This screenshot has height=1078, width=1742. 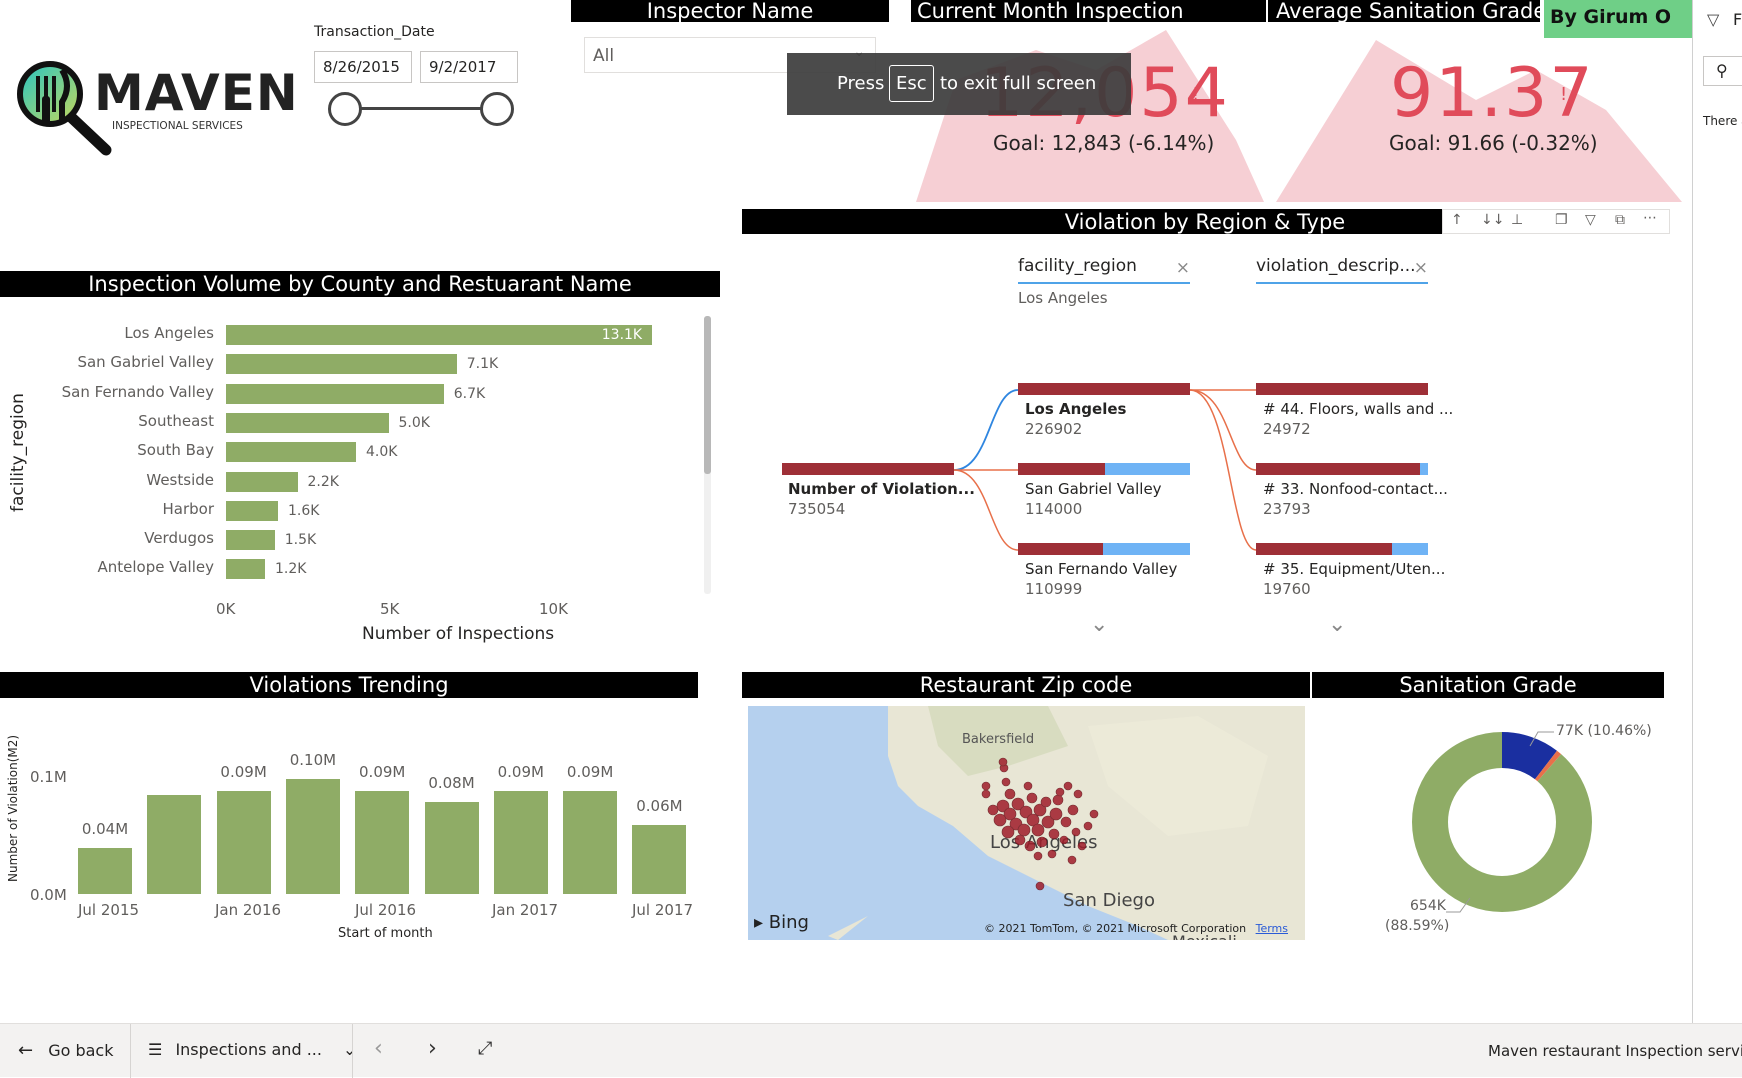 What do you see at coordinates (1488, 685) in the screenshot?
I see `donut-header: Sanitation Grade` at bounding box center [1488, 685].